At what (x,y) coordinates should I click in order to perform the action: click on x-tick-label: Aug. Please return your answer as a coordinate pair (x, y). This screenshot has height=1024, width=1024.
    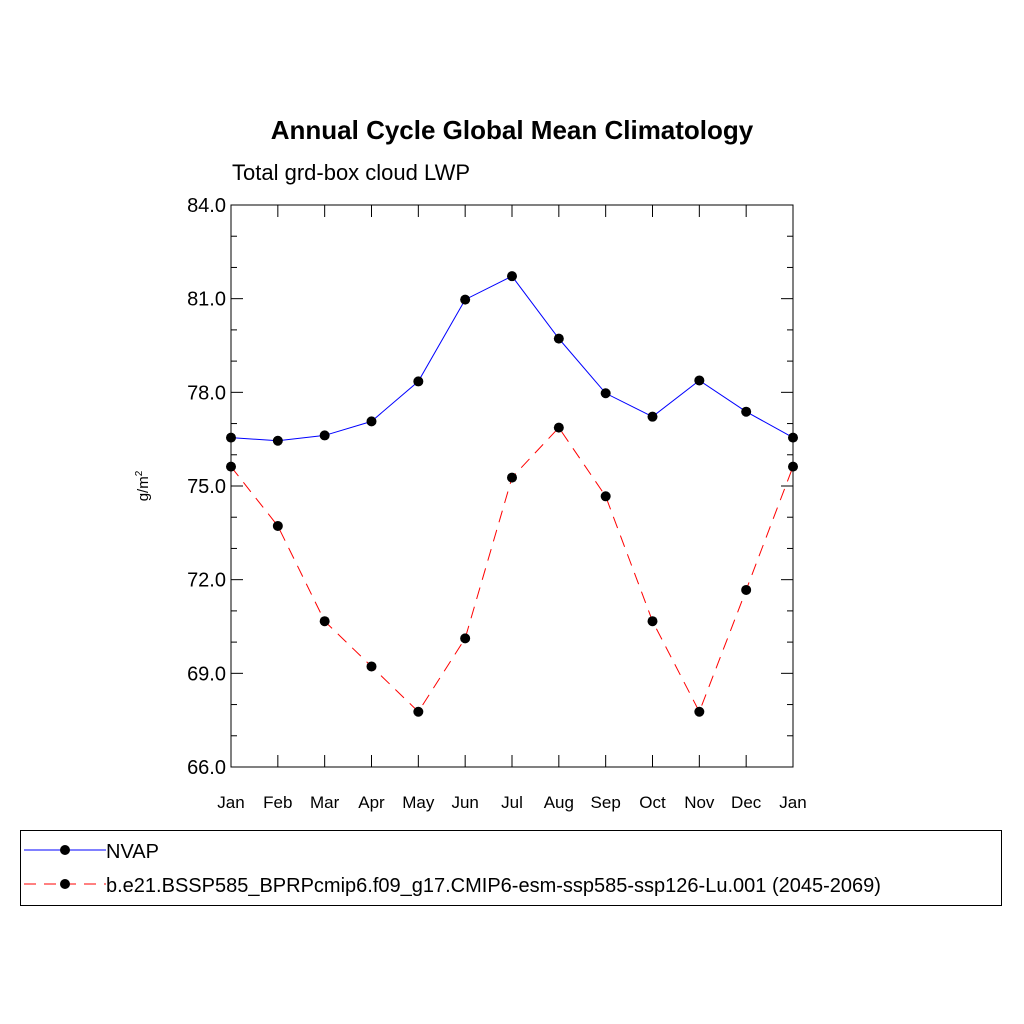
    Looking at the image, I should click on (559, 802).